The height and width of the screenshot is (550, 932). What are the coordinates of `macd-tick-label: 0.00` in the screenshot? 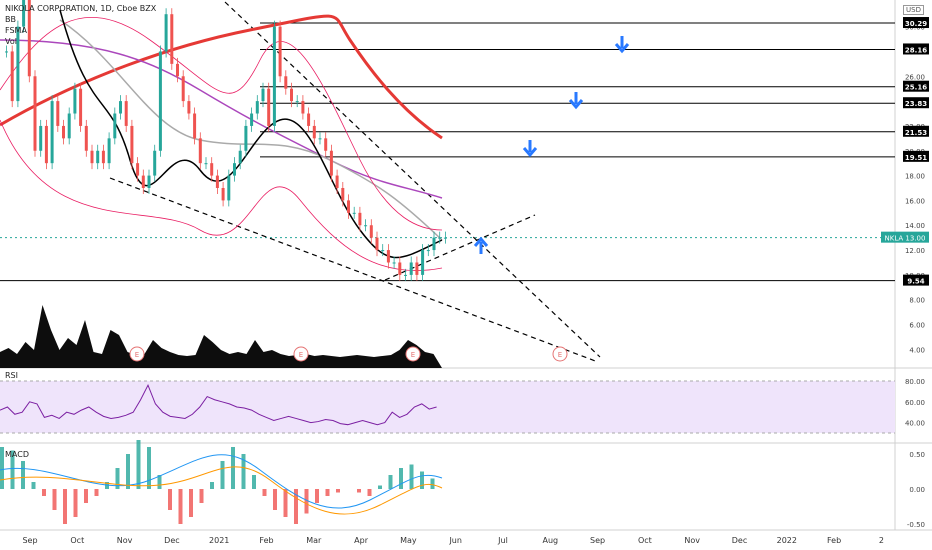 It's located at (917, 490).